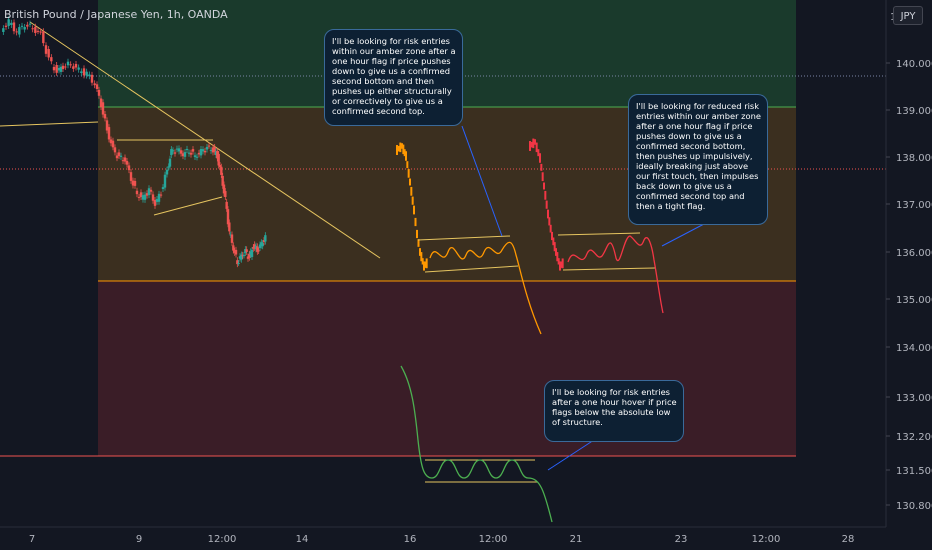  I want to click on time-axis: 7 9 12:00 14 16 12:00 21 23 12:00 28, so click(443, 535).